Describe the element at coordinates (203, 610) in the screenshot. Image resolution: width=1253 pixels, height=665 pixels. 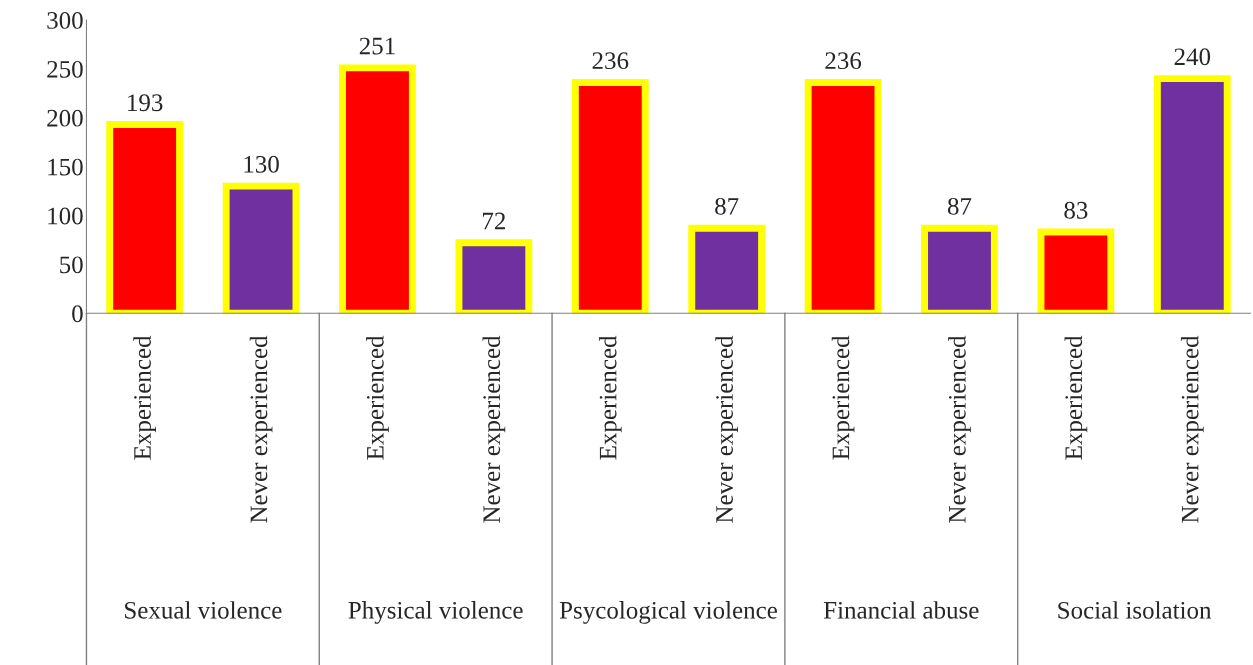
I see `text: Sexual violence` at that location.